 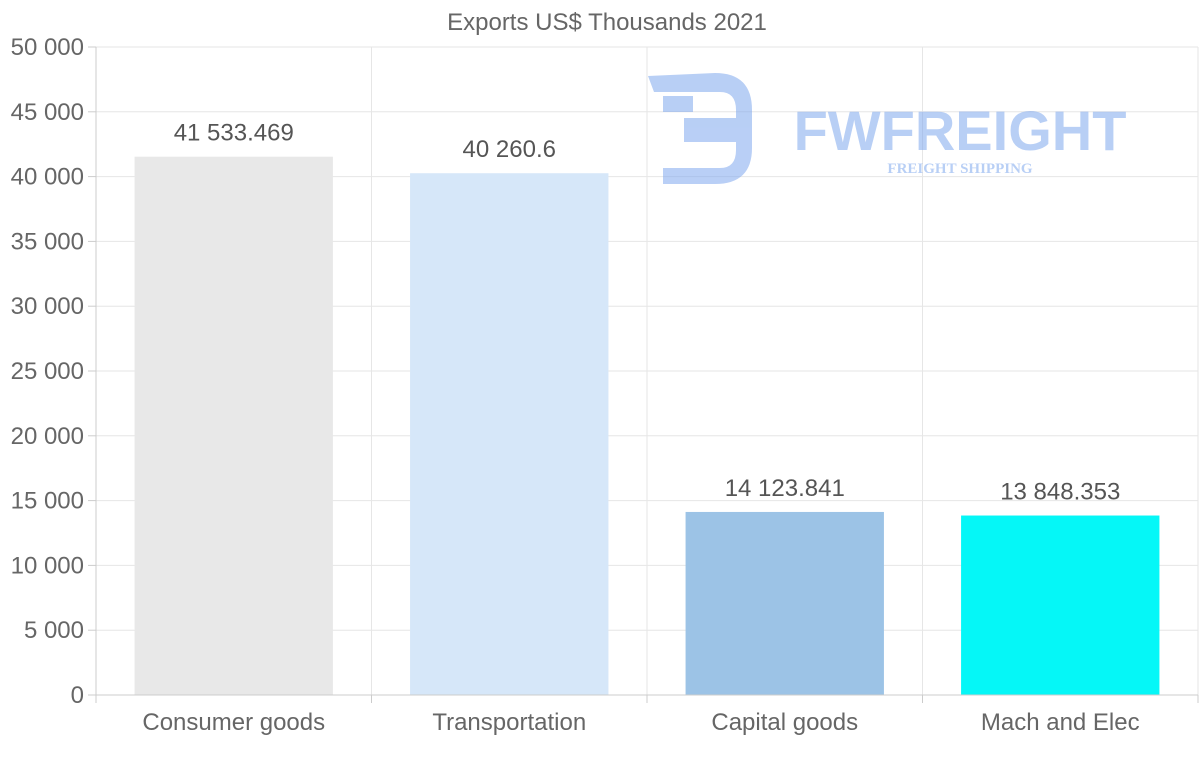 I want to click on y-tick-label: 20 000, so click(x=47, y=436).